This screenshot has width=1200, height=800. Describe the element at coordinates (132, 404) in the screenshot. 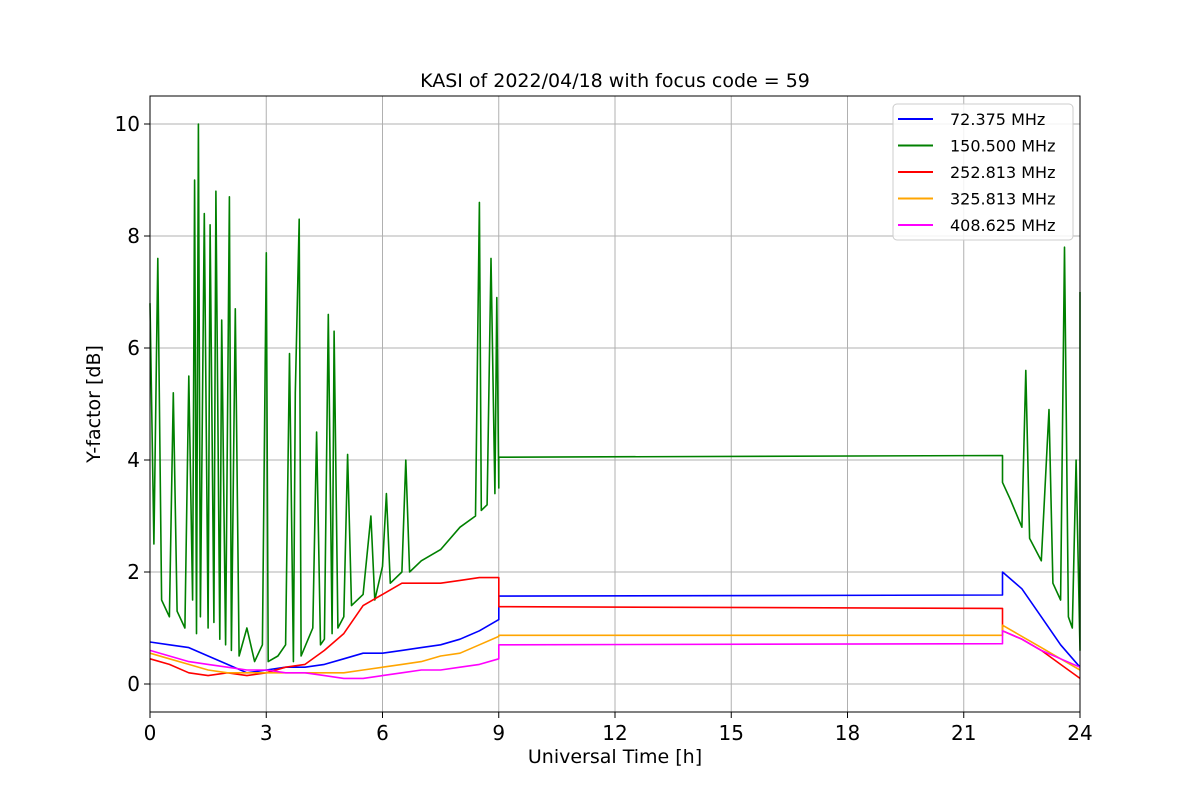

I see `y-axis-ticks: 0 2 4 6 8 10` at that location.